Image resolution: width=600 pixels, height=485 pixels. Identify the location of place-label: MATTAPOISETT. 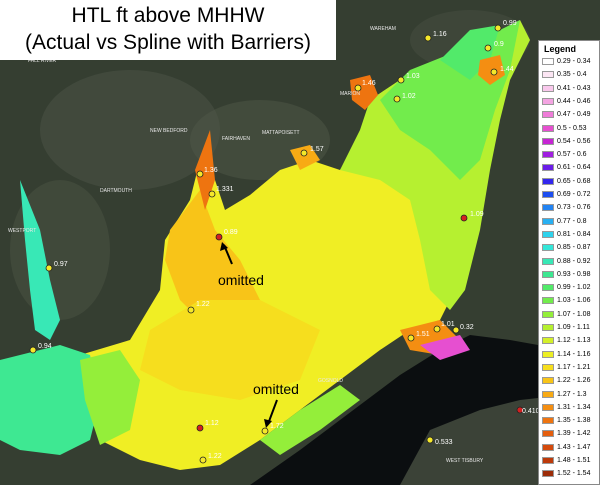
(281, 133).